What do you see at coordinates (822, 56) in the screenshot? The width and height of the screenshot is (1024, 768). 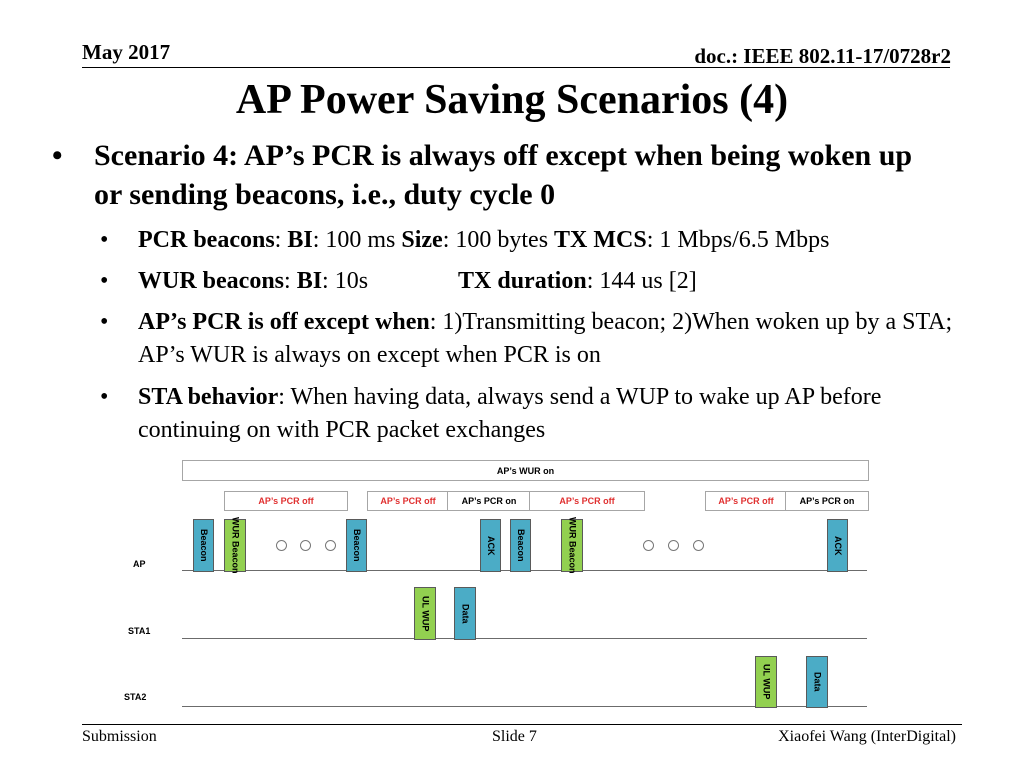 I see `header-doc-id: doc.: IEEE 802.11-17/0728r2` at bounding box center [822, 56].